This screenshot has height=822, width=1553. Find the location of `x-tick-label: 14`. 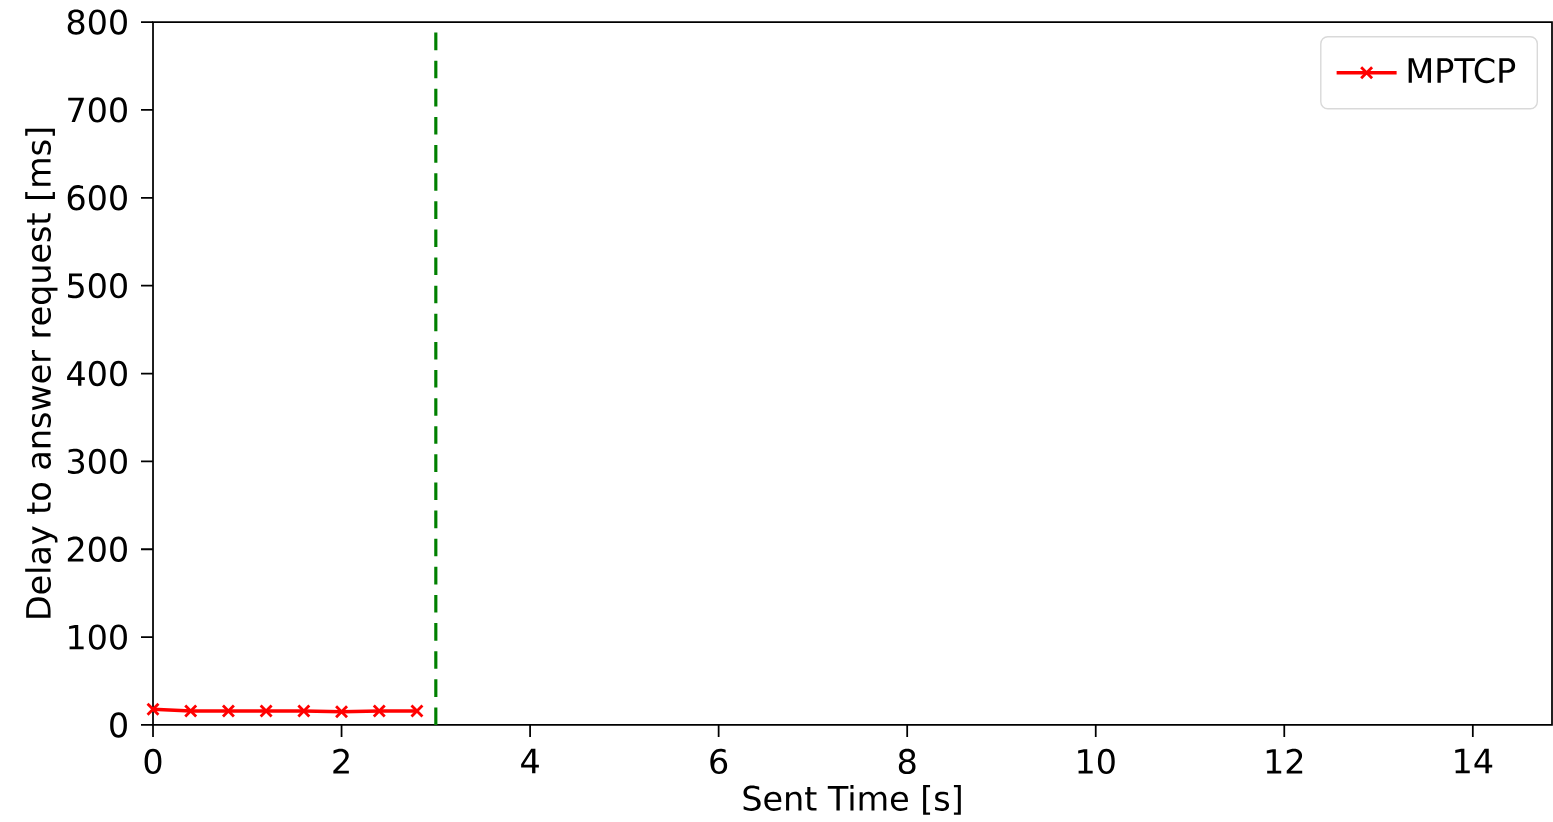

x-tick-label: 14 is located at coordinates (1474, 761).